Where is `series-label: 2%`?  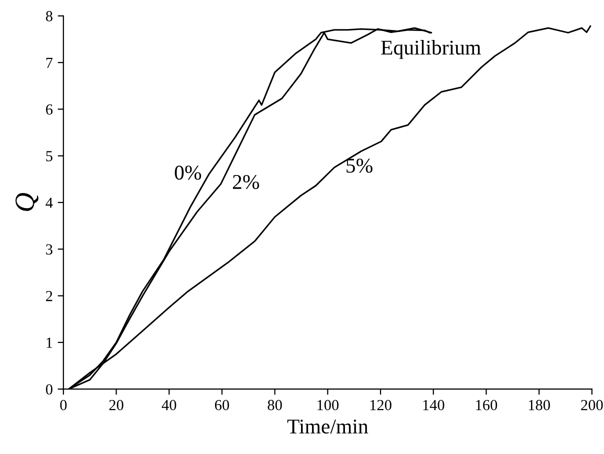
series-label: 2% is located at coordinates (246, 182).